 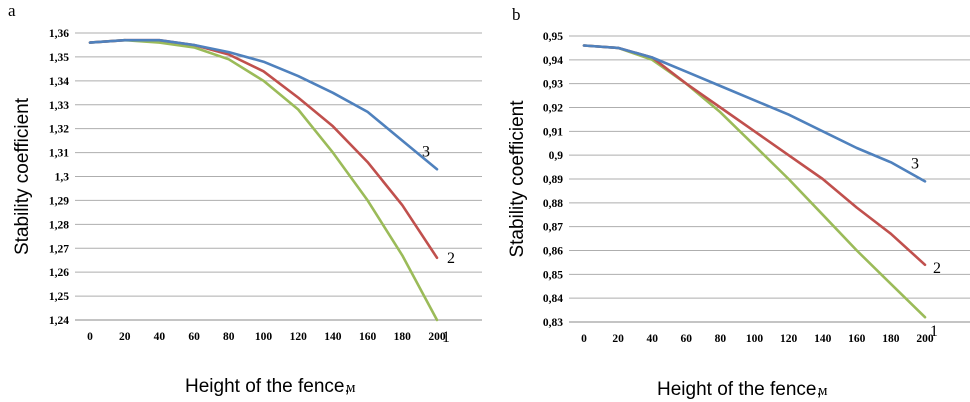 What do you see at coordinates (556, 156) in the screenshot?
I see `y-tick-label: 0,9` at bounding box center [556, 156].